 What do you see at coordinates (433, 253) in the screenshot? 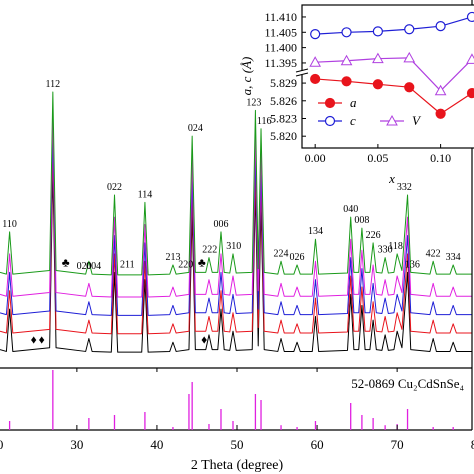
I see `peak-label: 422` at bounding box center [433, 253].